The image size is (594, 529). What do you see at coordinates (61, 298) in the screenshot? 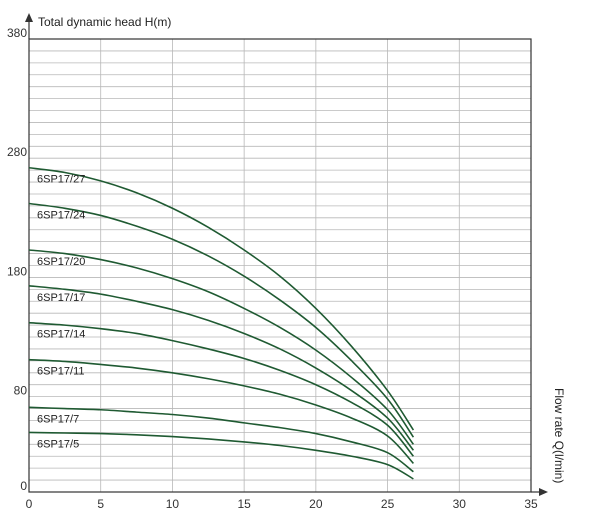
I see `series-label: 6SP17/17` at bounding box center [61, 298].